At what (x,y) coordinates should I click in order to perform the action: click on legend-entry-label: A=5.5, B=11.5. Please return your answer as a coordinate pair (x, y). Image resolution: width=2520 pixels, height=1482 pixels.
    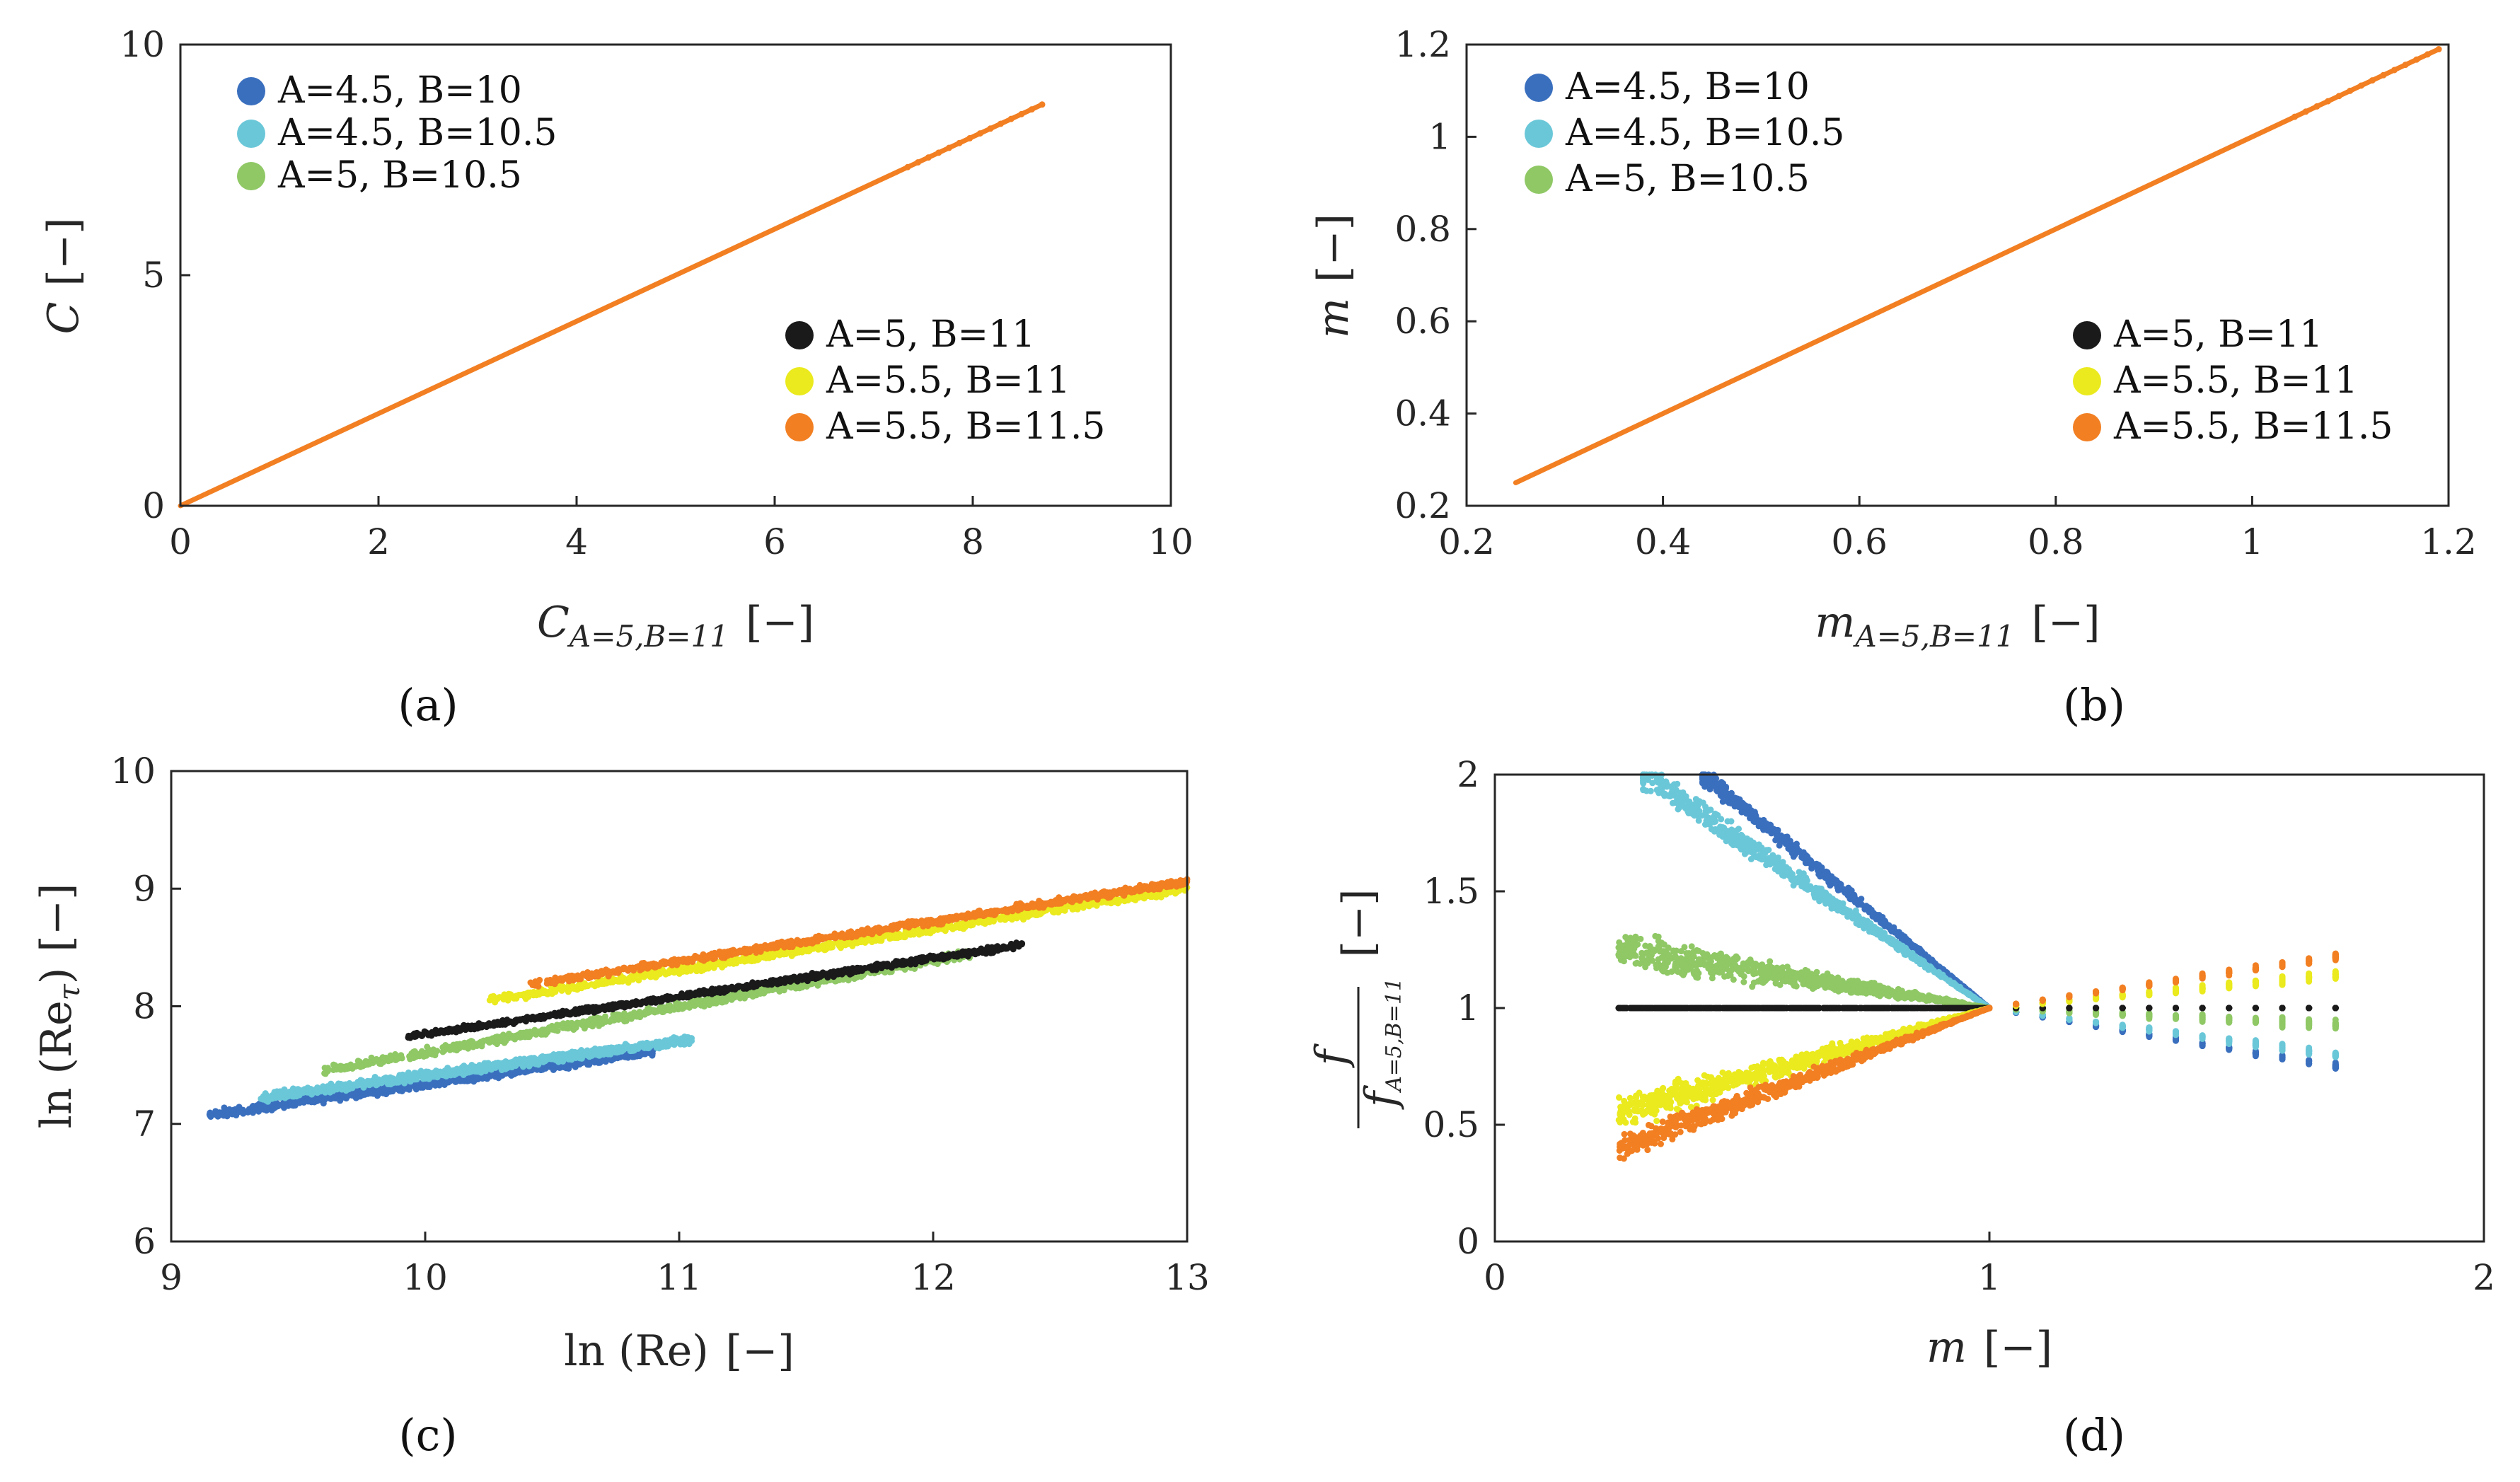
    Looking at the image, I should click on (2253, 426).